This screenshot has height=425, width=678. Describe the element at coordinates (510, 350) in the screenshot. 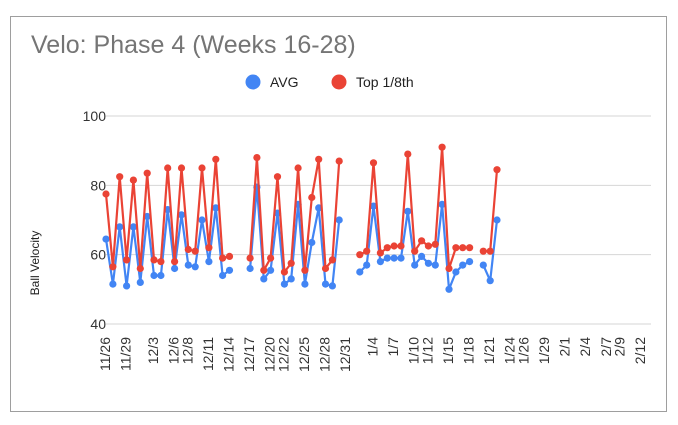

I see `x-tick-label: 1/24` at that location.